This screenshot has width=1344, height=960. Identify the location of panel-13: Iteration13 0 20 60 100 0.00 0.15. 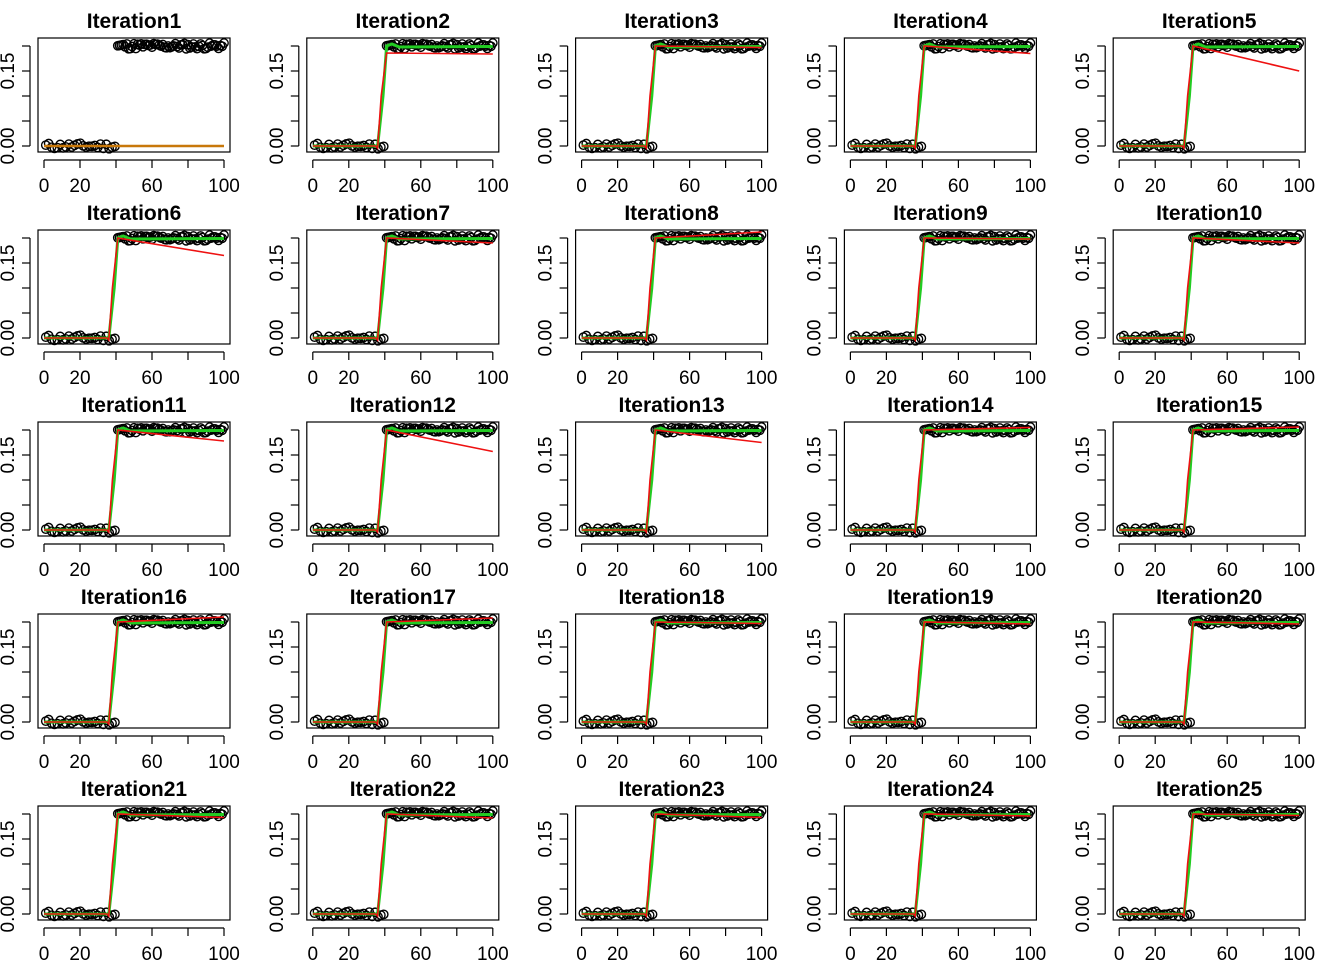
(657, 487).